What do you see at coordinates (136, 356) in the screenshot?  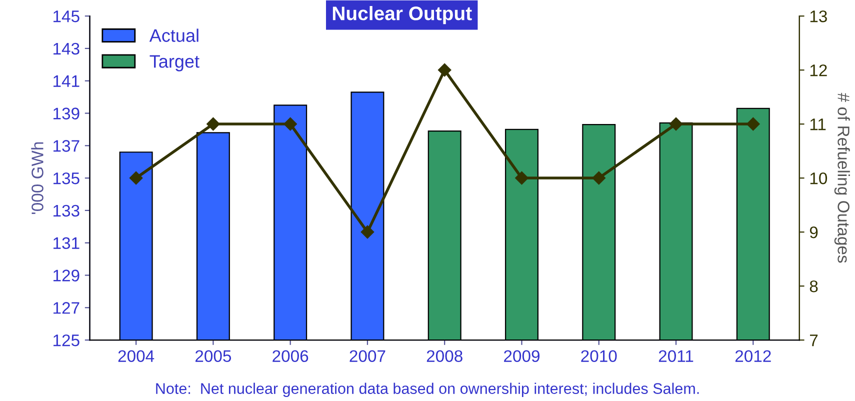 I see `x-tick-label: 2004` at bounding box center [136, 356].